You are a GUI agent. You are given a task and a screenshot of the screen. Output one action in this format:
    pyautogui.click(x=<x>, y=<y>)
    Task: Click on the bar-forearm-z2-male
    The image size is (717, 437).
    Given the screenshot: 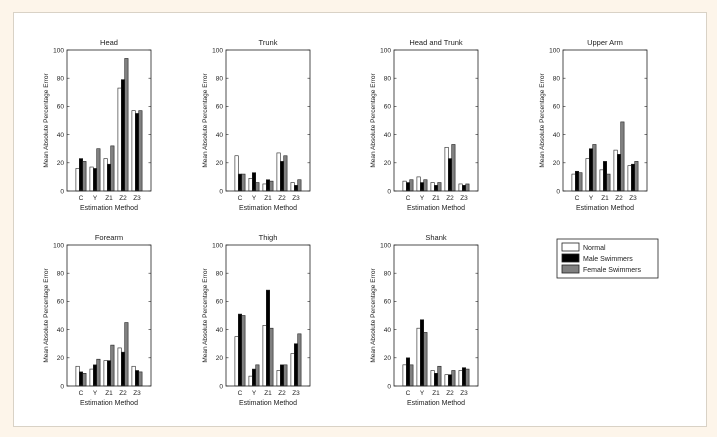 What is the action you would take?
    pyautogui.click(x=123, y=369)
    